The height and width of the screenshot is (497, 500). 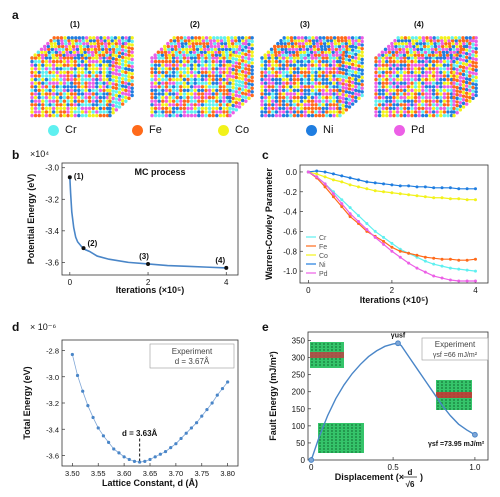 What do you see at coordinates (410, 484) in the screenshot?
I see `x-axis-label-frac-den: √6` at bounding box center [410, 484].